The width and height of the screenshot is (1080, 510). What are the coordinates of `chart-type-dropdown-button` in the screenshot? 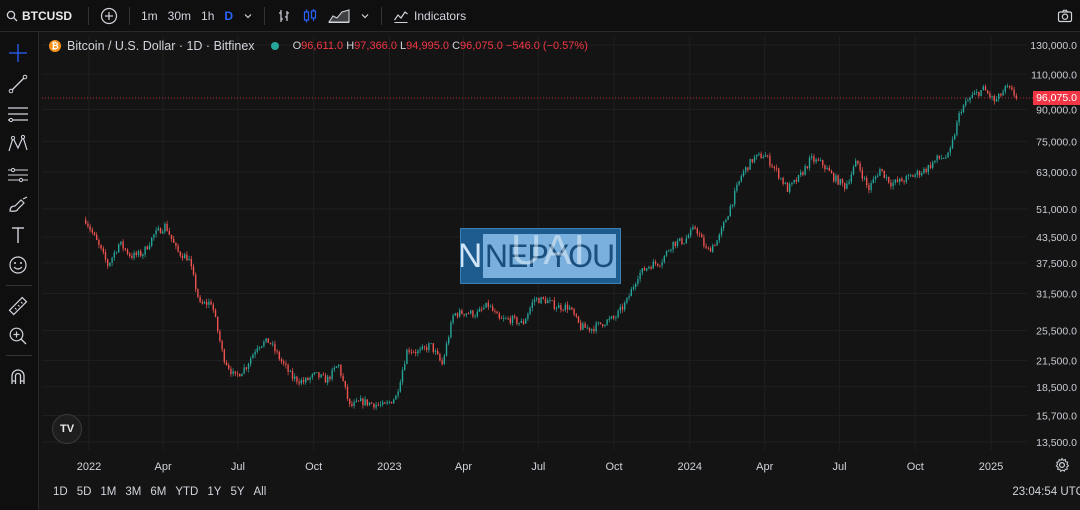 It's located at (365, 15).